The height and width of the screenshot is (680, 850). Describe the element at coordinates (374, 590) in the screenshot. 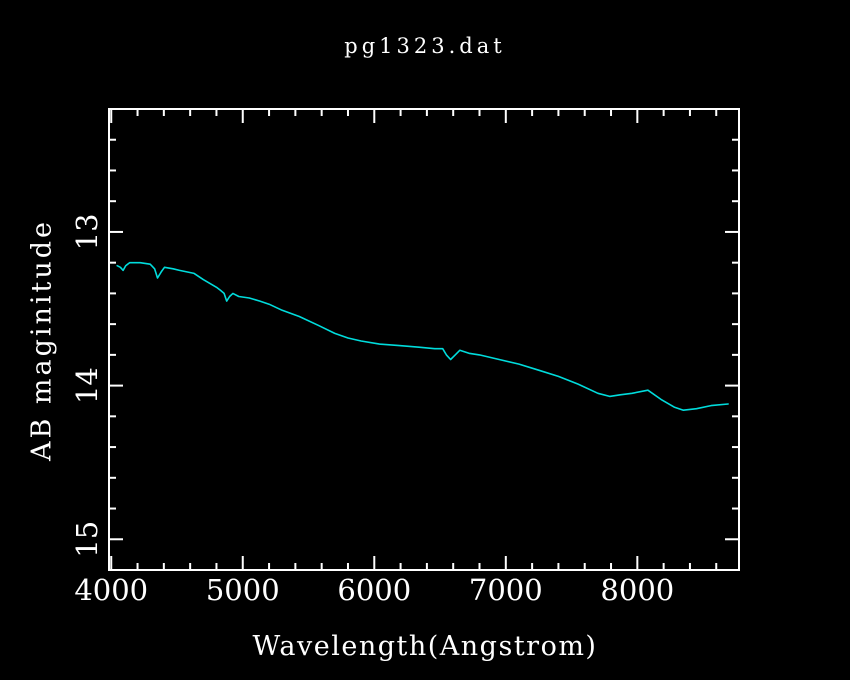

I see `x-tick-label: 6000` at that location.